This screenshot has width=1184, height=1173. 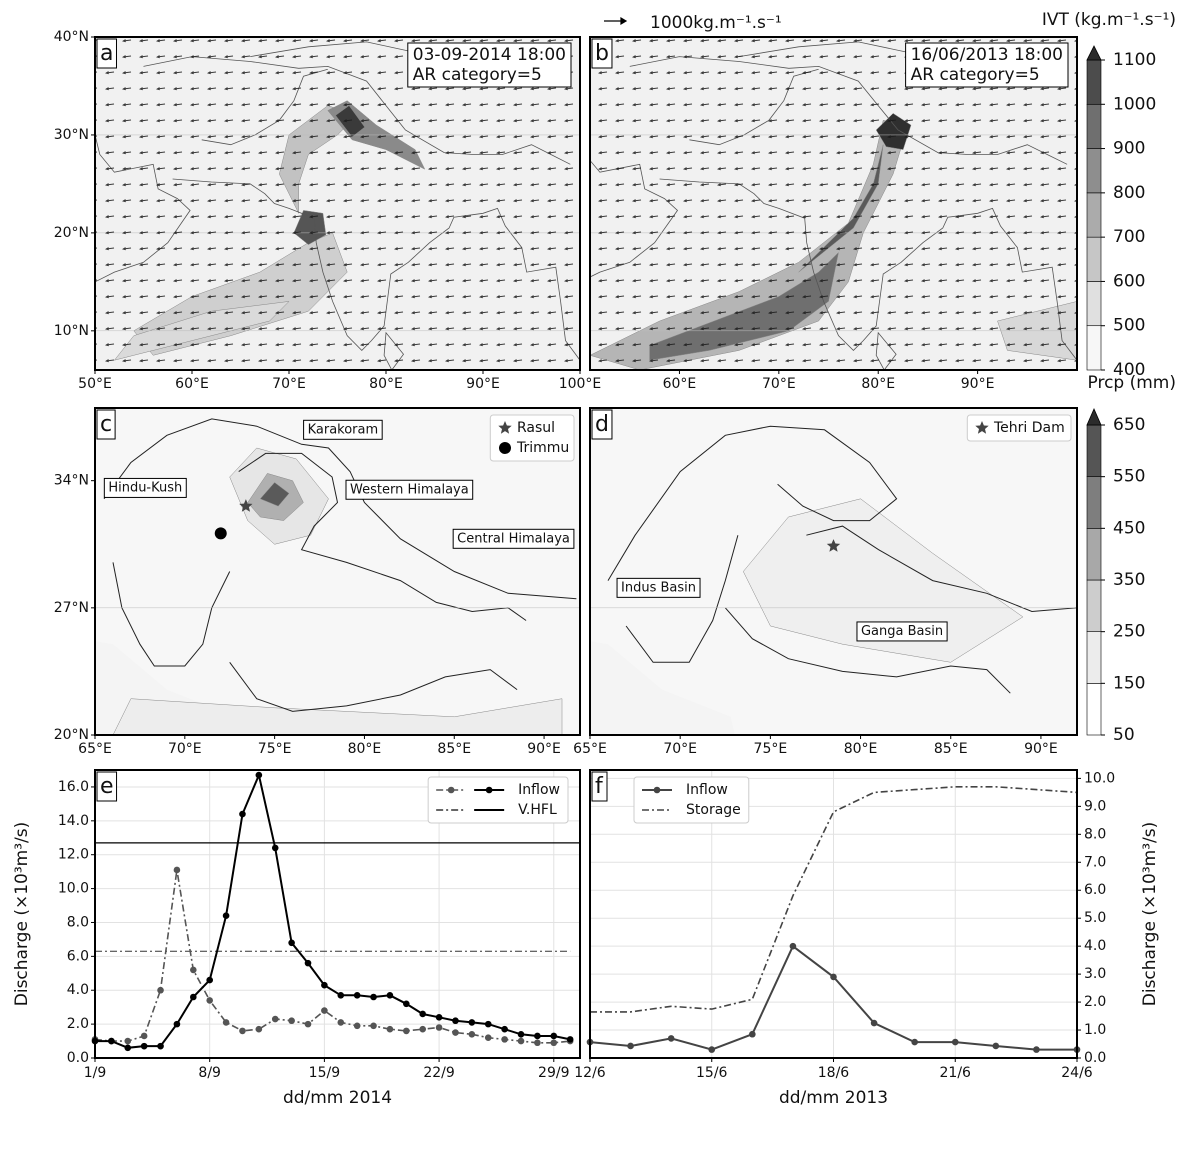 I want to click on region-label: Indus Basin, so click(x=658, y=587).